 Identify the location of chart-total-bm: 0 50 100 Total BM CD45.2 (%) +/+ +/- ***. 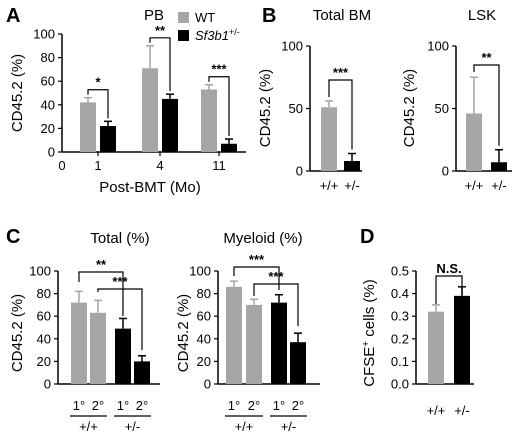
(314, 100).